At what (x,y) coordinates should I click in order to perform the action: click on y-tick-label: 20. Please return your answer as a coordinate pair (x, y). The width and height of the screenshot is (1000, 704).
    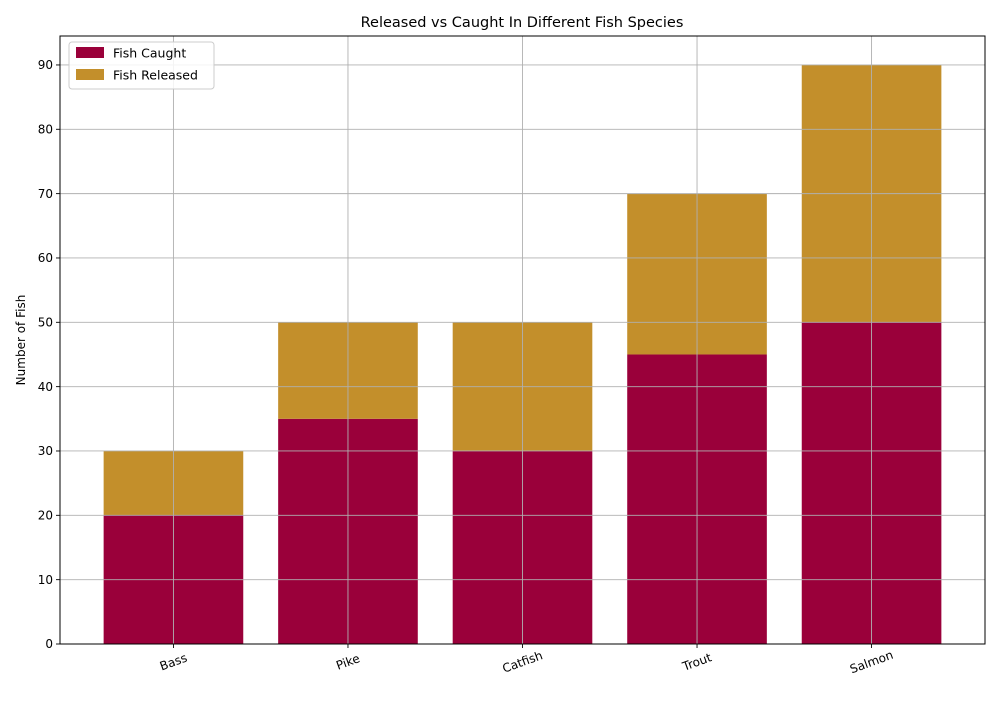
    Looking at the image, I should click on (45, 516).